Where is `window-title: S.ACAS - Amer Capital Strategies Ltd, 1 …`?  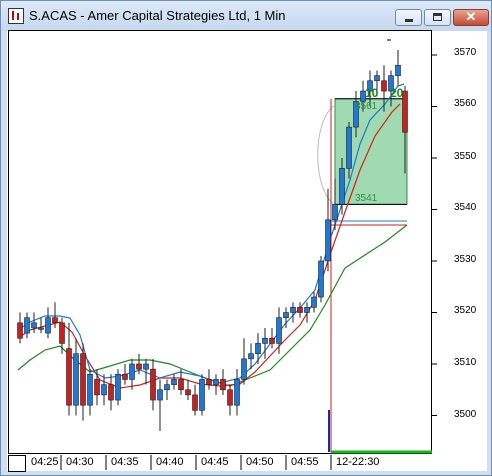
window-title: S.ACAS - Amer Capital Strategies Ltd, 1 … is located at coordinates (157, 15).